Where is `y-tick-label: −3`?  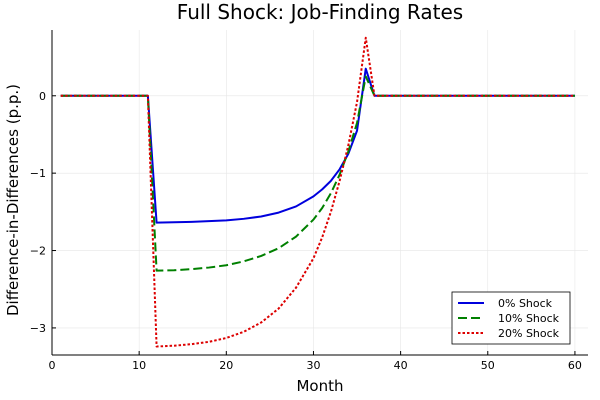
y-tick-label: −3 is located at coordinates (38, 328).